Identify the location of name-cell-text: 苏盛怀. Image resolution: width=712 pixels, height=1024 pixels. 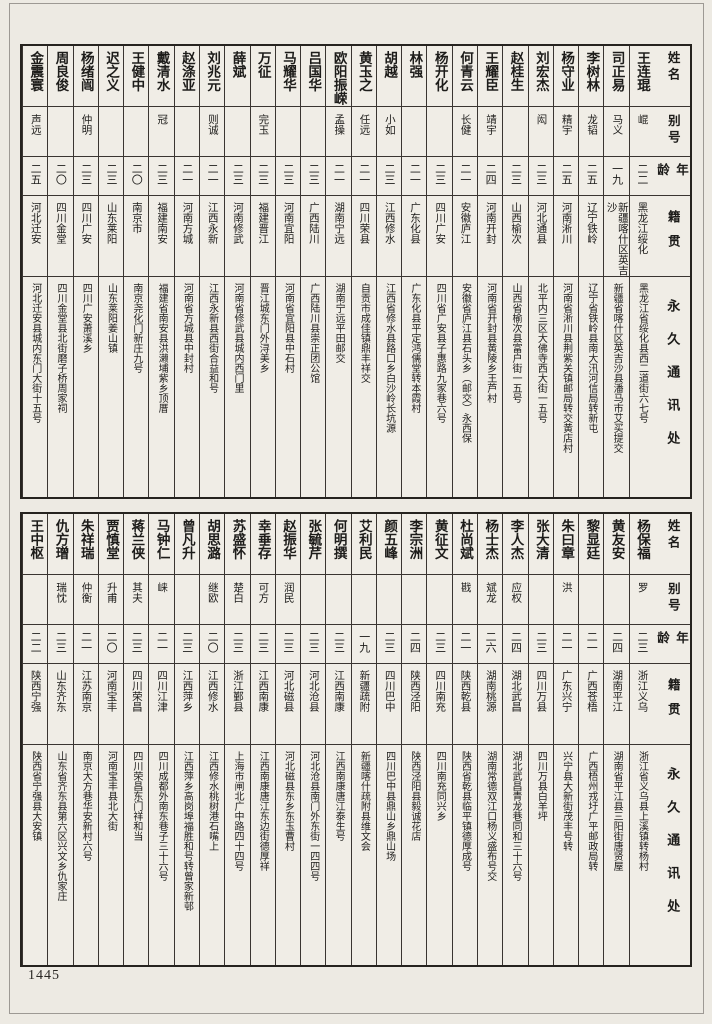
(238, 539).